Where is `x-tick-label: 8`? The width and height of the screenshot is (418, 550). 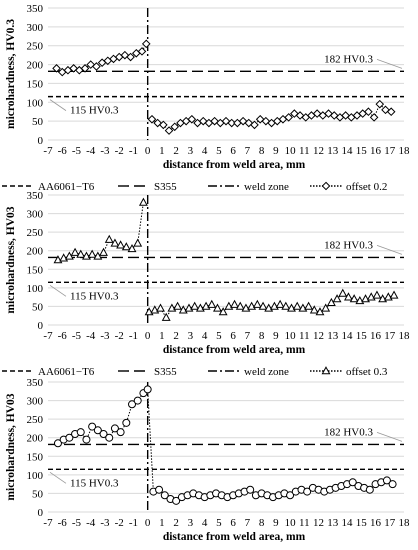
x-tick-label: 8 is located at coordinates (262, 523).